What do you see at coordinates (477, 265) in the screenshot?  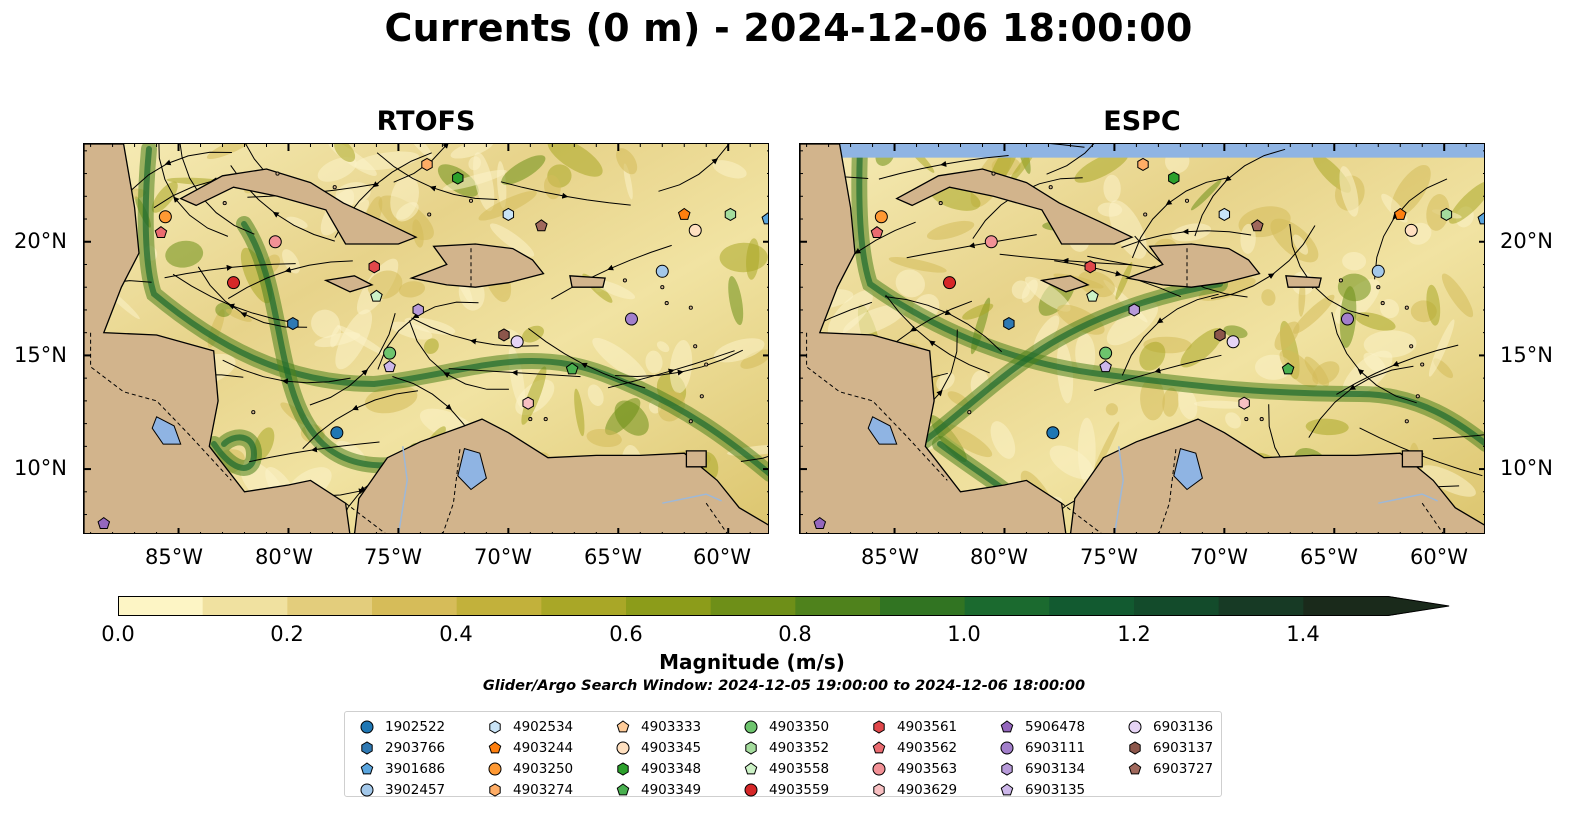 I see `hispaniola-land` at bounding box center [477, 265].